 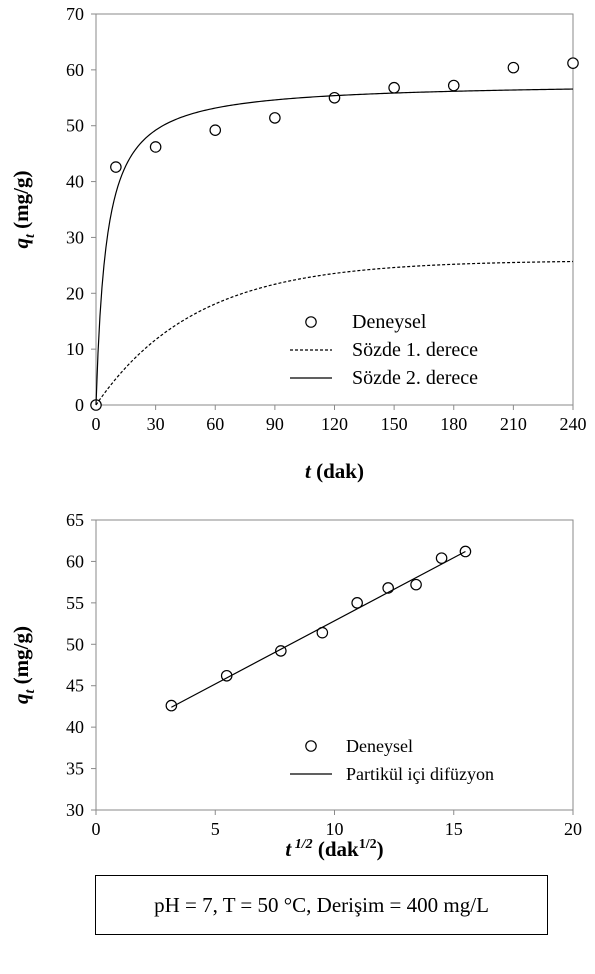 I want to click on x-axis-title: t (dak), so click(x=334, y=471).